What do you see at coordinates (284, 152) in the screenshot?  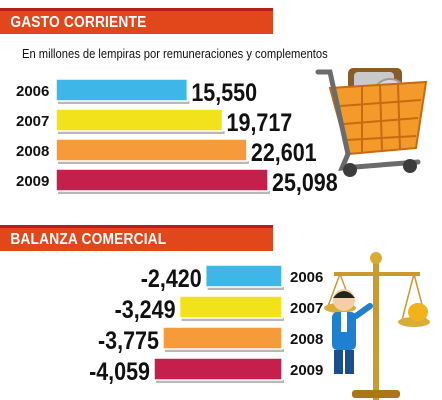 I see `gasto-value-label-2008: 22,601` at bounding box center [284, 152].